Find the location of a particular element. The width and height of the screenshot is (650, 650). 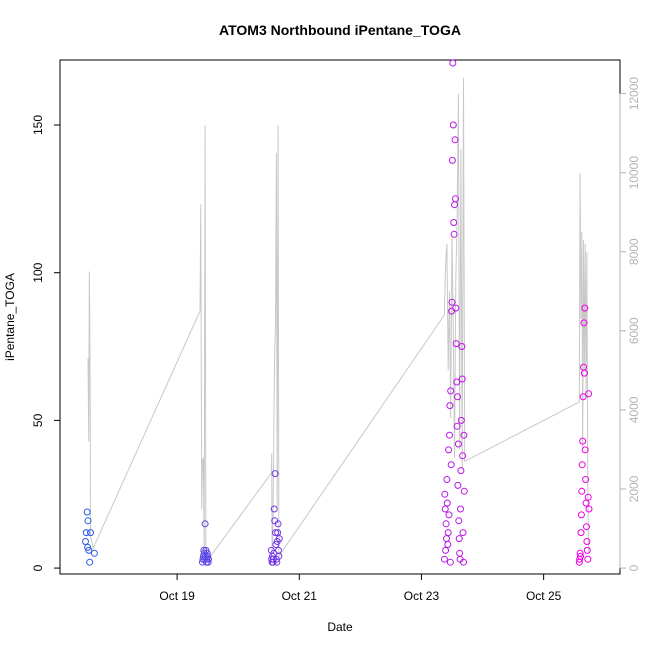

x-tick-label: Oct 23 is located at coordinates (422, 596).